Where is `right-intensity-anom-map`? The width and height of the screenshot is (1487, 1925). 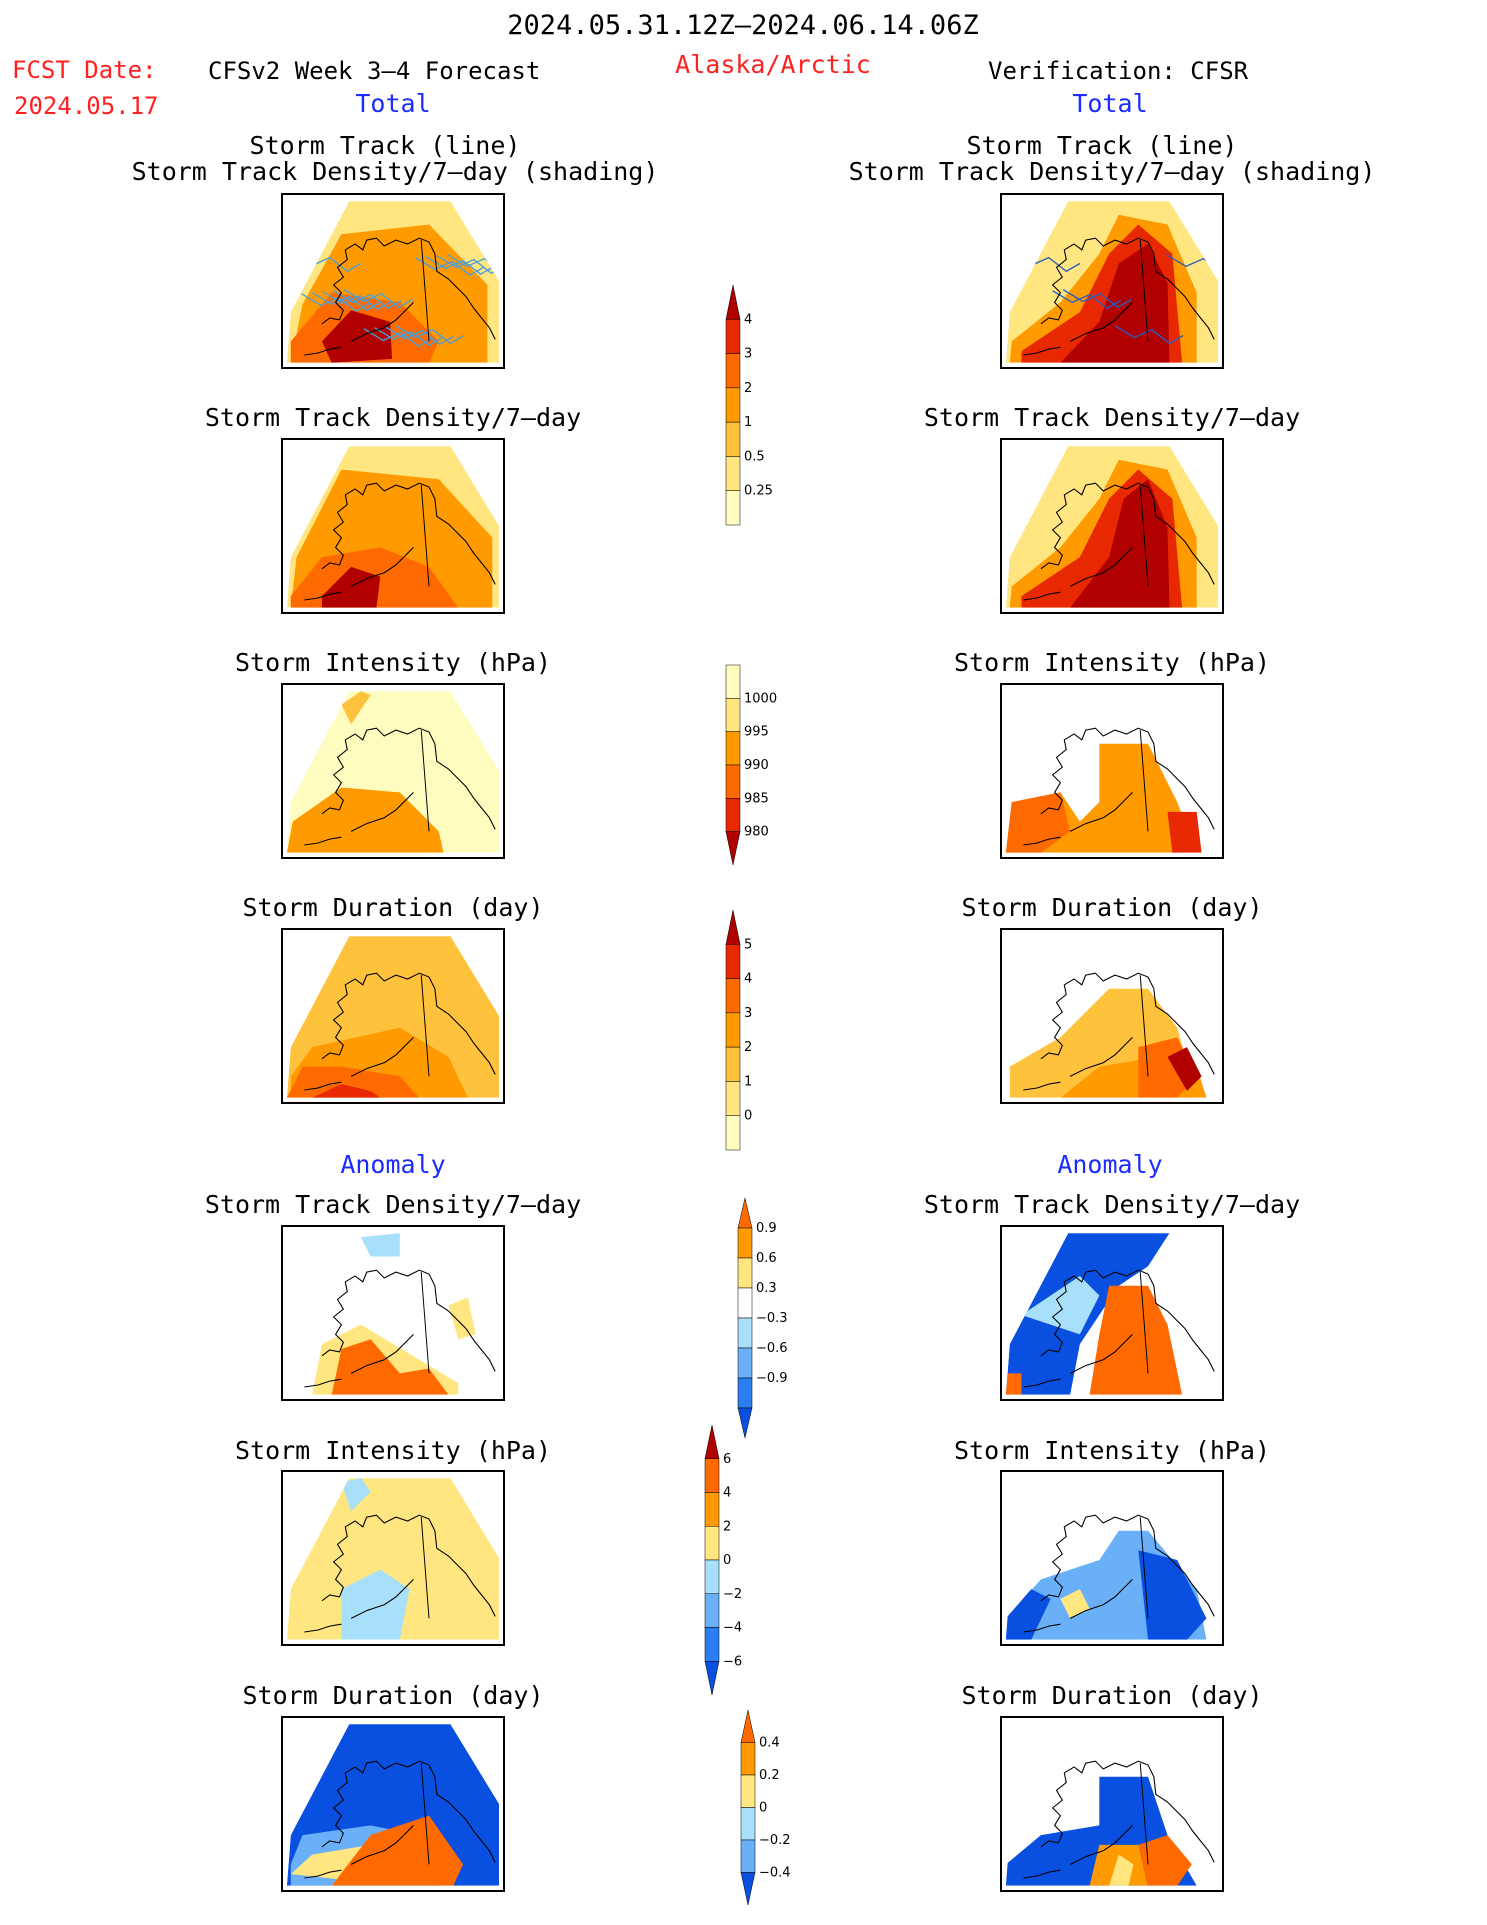 right-intensity-anom-map is located at coordinates (1112, 1558).